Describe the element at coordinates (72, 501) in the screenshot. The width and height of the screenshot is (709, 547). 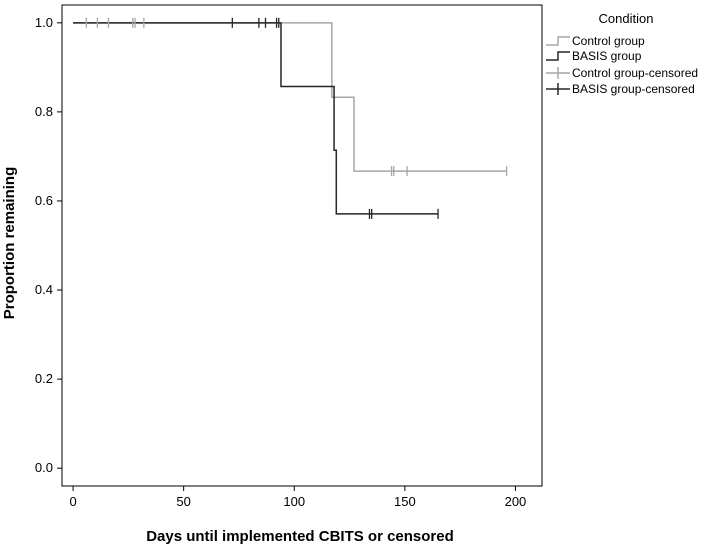
I see `x-tick-label: 0` at that location.